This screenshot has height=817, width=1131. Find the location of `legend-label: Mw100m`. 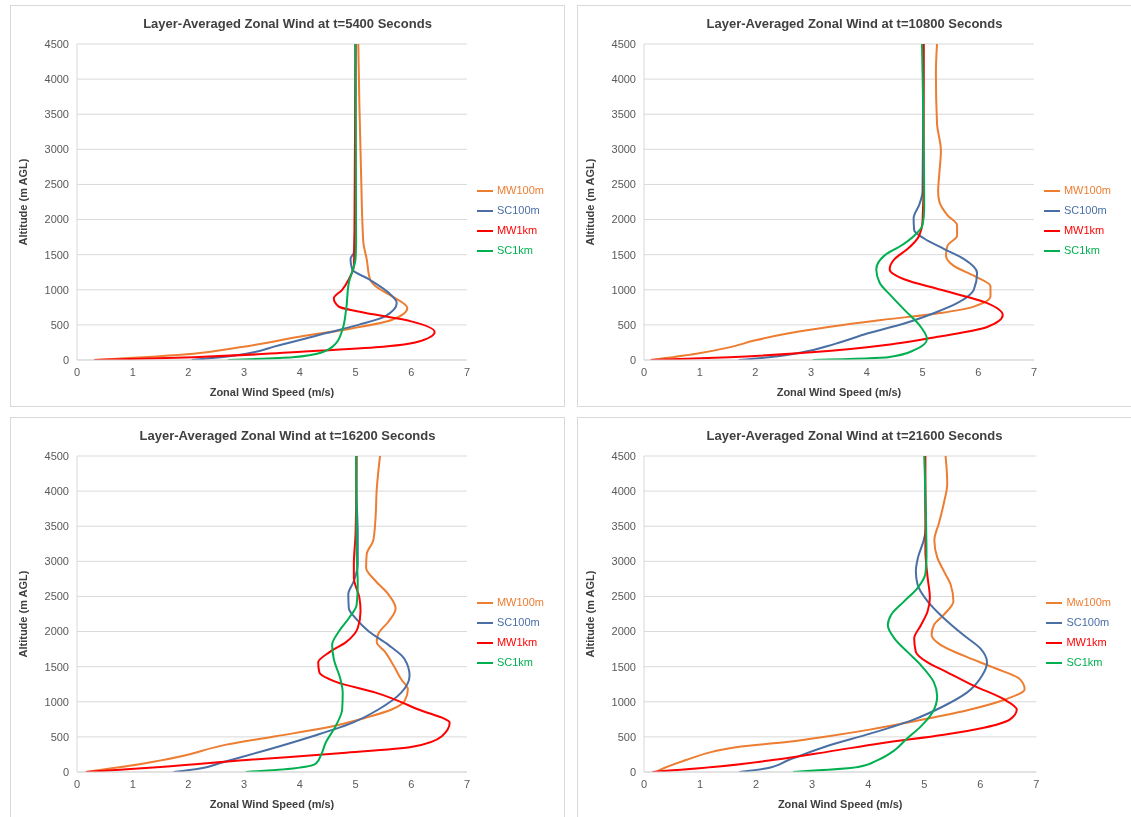

legend-label: Mw100m is located at coordinates (1088, 602).